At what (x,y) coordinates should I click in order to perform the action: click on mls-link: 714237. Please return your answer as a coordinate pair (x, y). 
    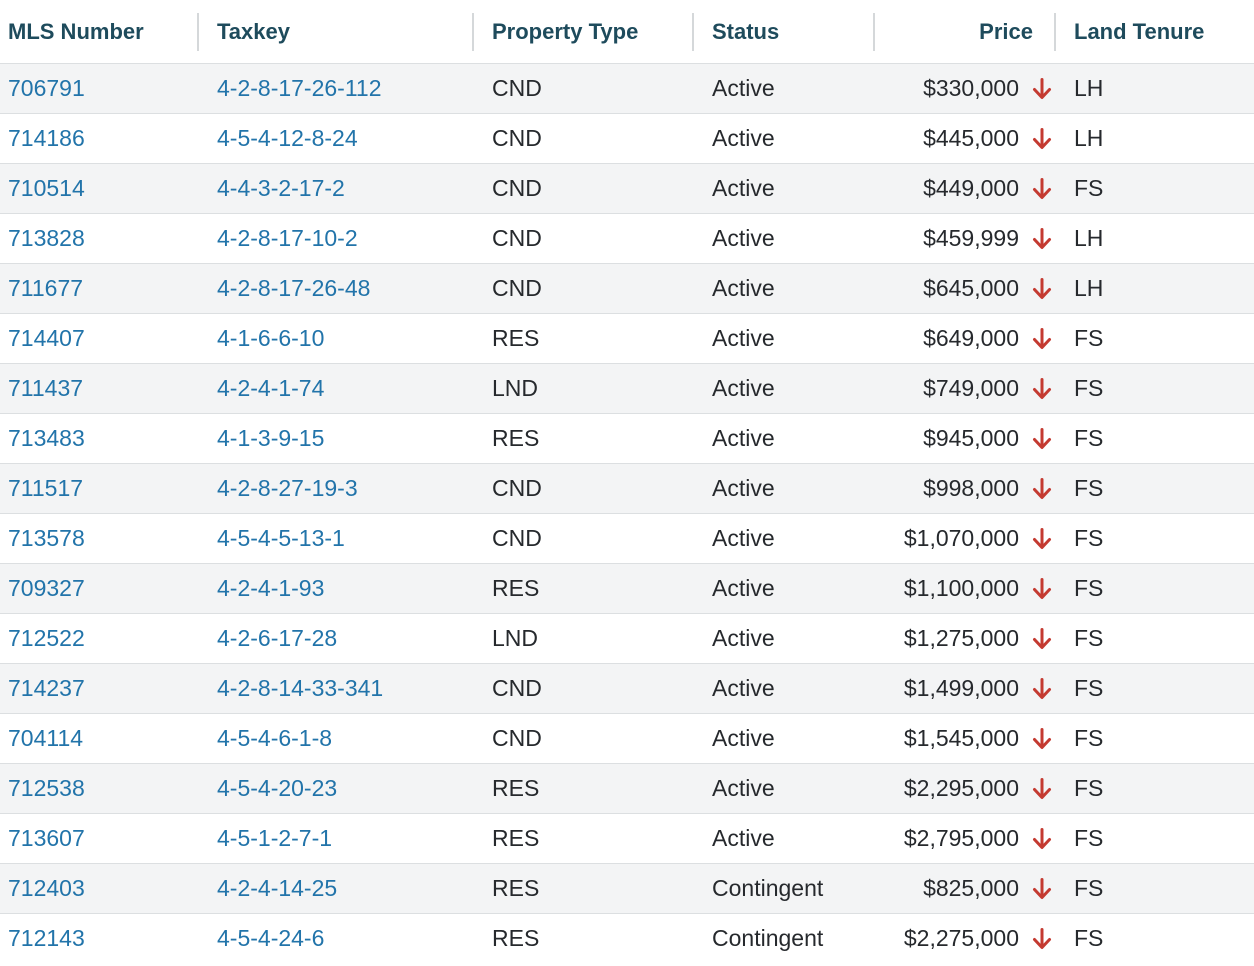
    Looking at the image, I should click on (46, 688).